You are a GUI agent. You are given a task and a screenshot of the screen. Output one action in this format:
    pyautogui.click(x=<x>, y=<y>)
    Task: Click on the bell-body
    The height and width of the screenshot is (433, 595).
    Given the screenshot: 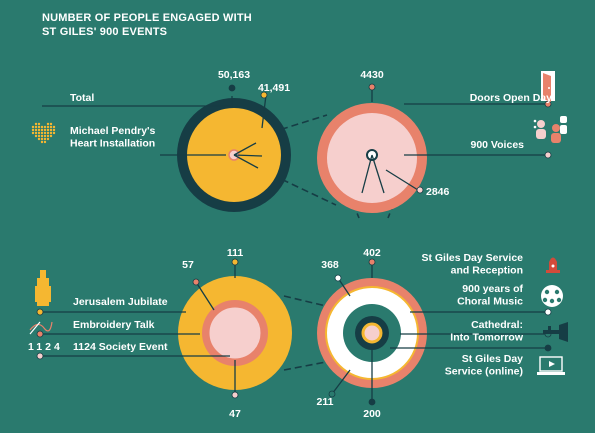 What is the action you would take?
    pyautogui.click(x=553, y=264)
    